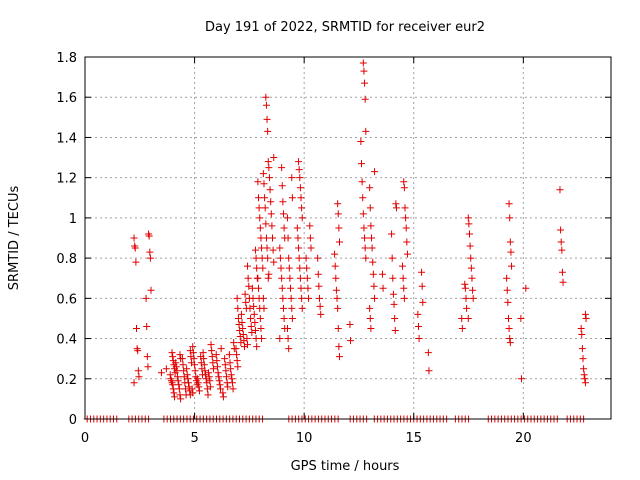 This screenshot has height=480, width=640. What do you see at coordinates (73, 420) in the screenshot?
I see `y-tick-label: 0` at bounding box center [73, 420].